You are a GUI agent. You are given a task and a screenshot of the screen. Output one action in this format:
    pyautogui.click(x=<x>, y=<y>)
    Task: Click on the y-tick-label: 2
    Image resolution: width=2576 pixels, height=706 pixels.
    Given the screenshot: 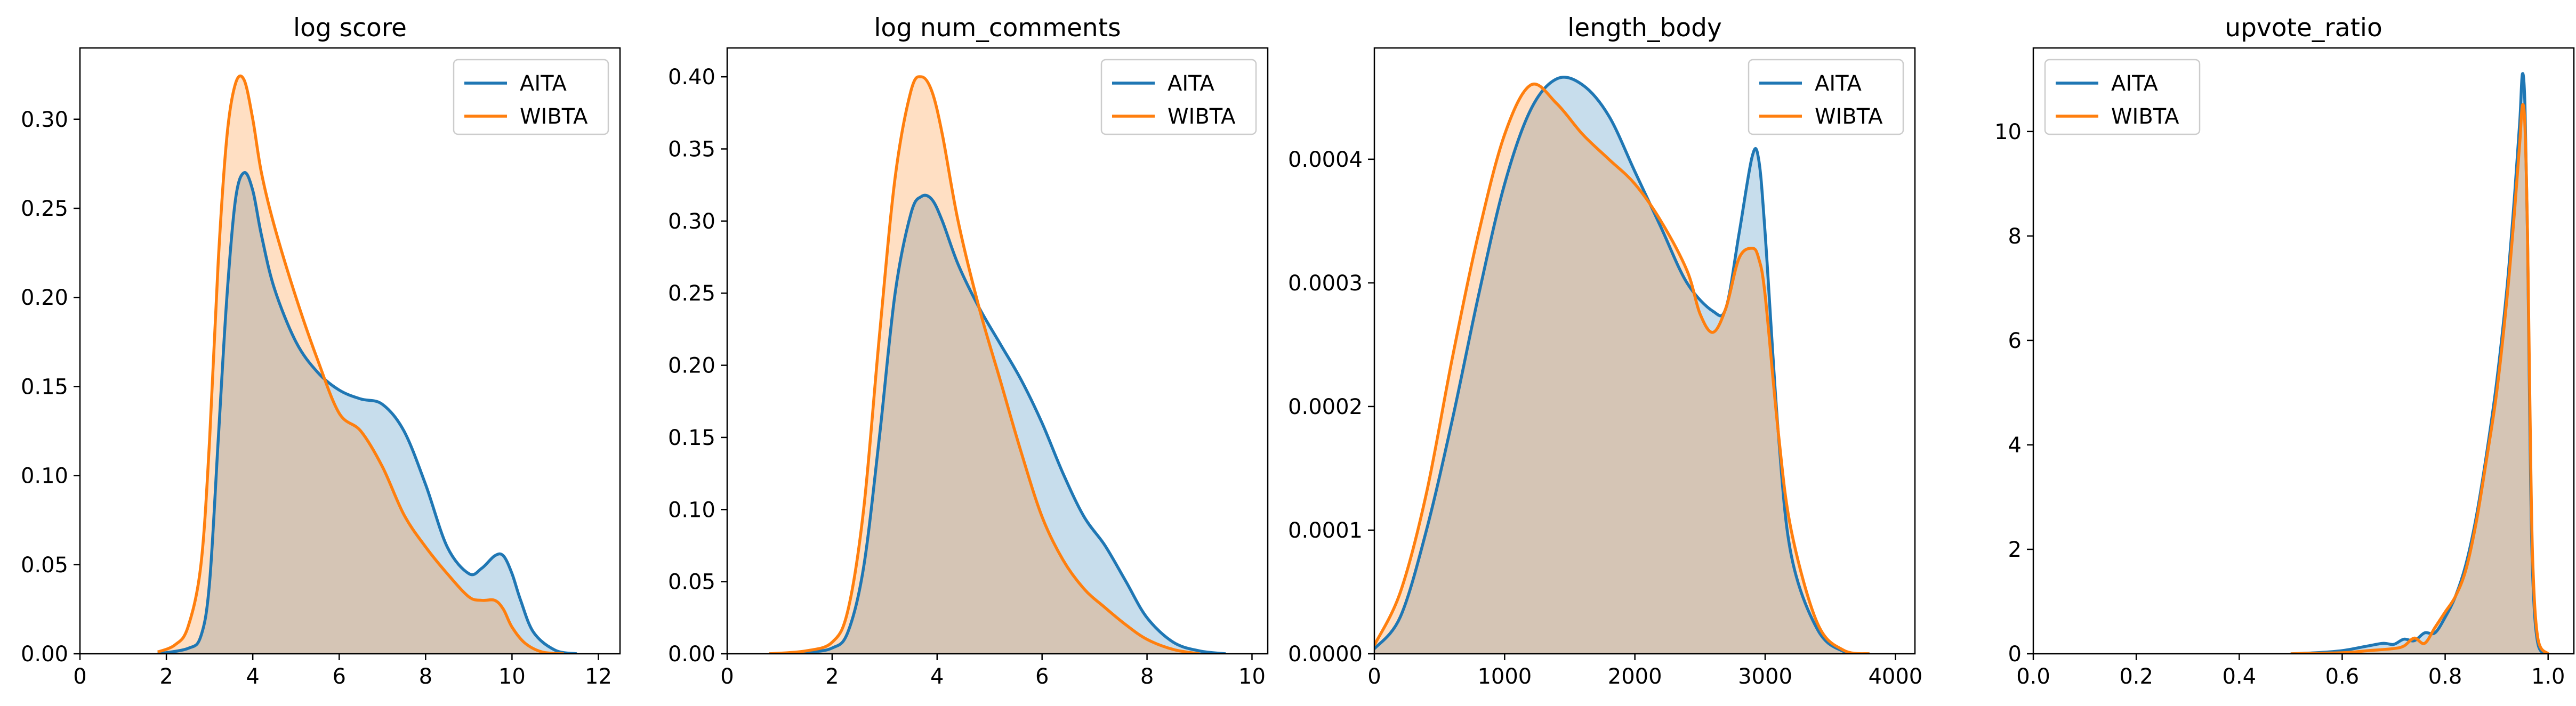 What is the action you would take?
    pyautogui.click(x=2015, y=550)
    